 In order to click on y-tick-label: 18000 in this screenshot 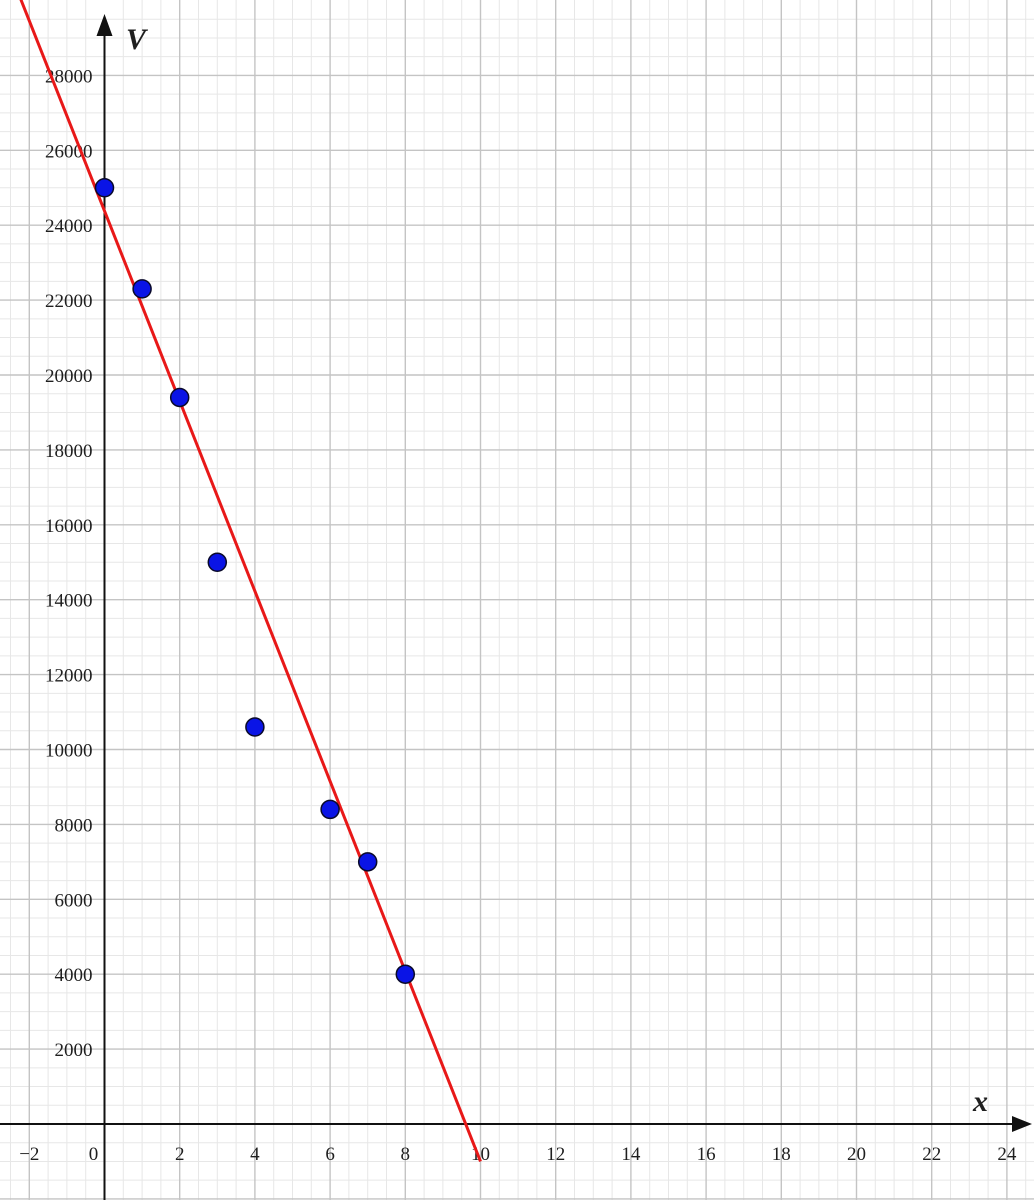, I will do `click(69, 451)`.